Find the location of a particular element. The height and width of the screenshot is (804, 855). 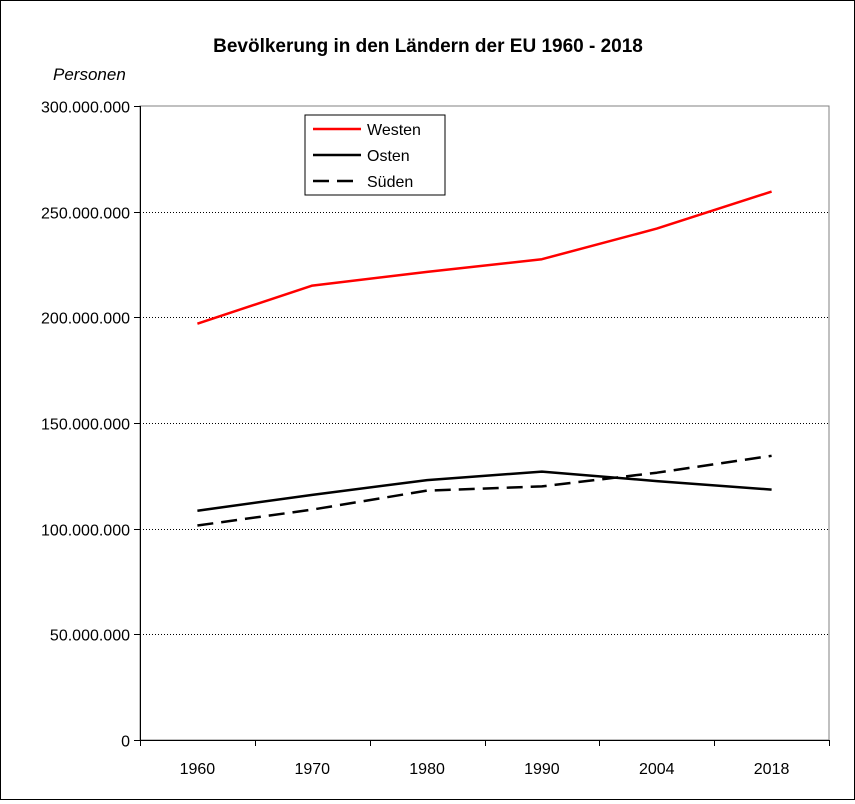

x-tick-label: 1960 is located at coordinates (198, 769).